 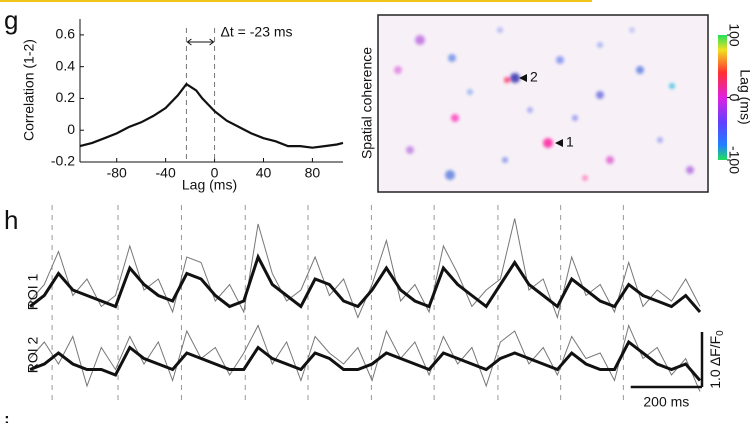 I want to click on y-axis-label: Correlation (1-2), so click(x=29, y=90).